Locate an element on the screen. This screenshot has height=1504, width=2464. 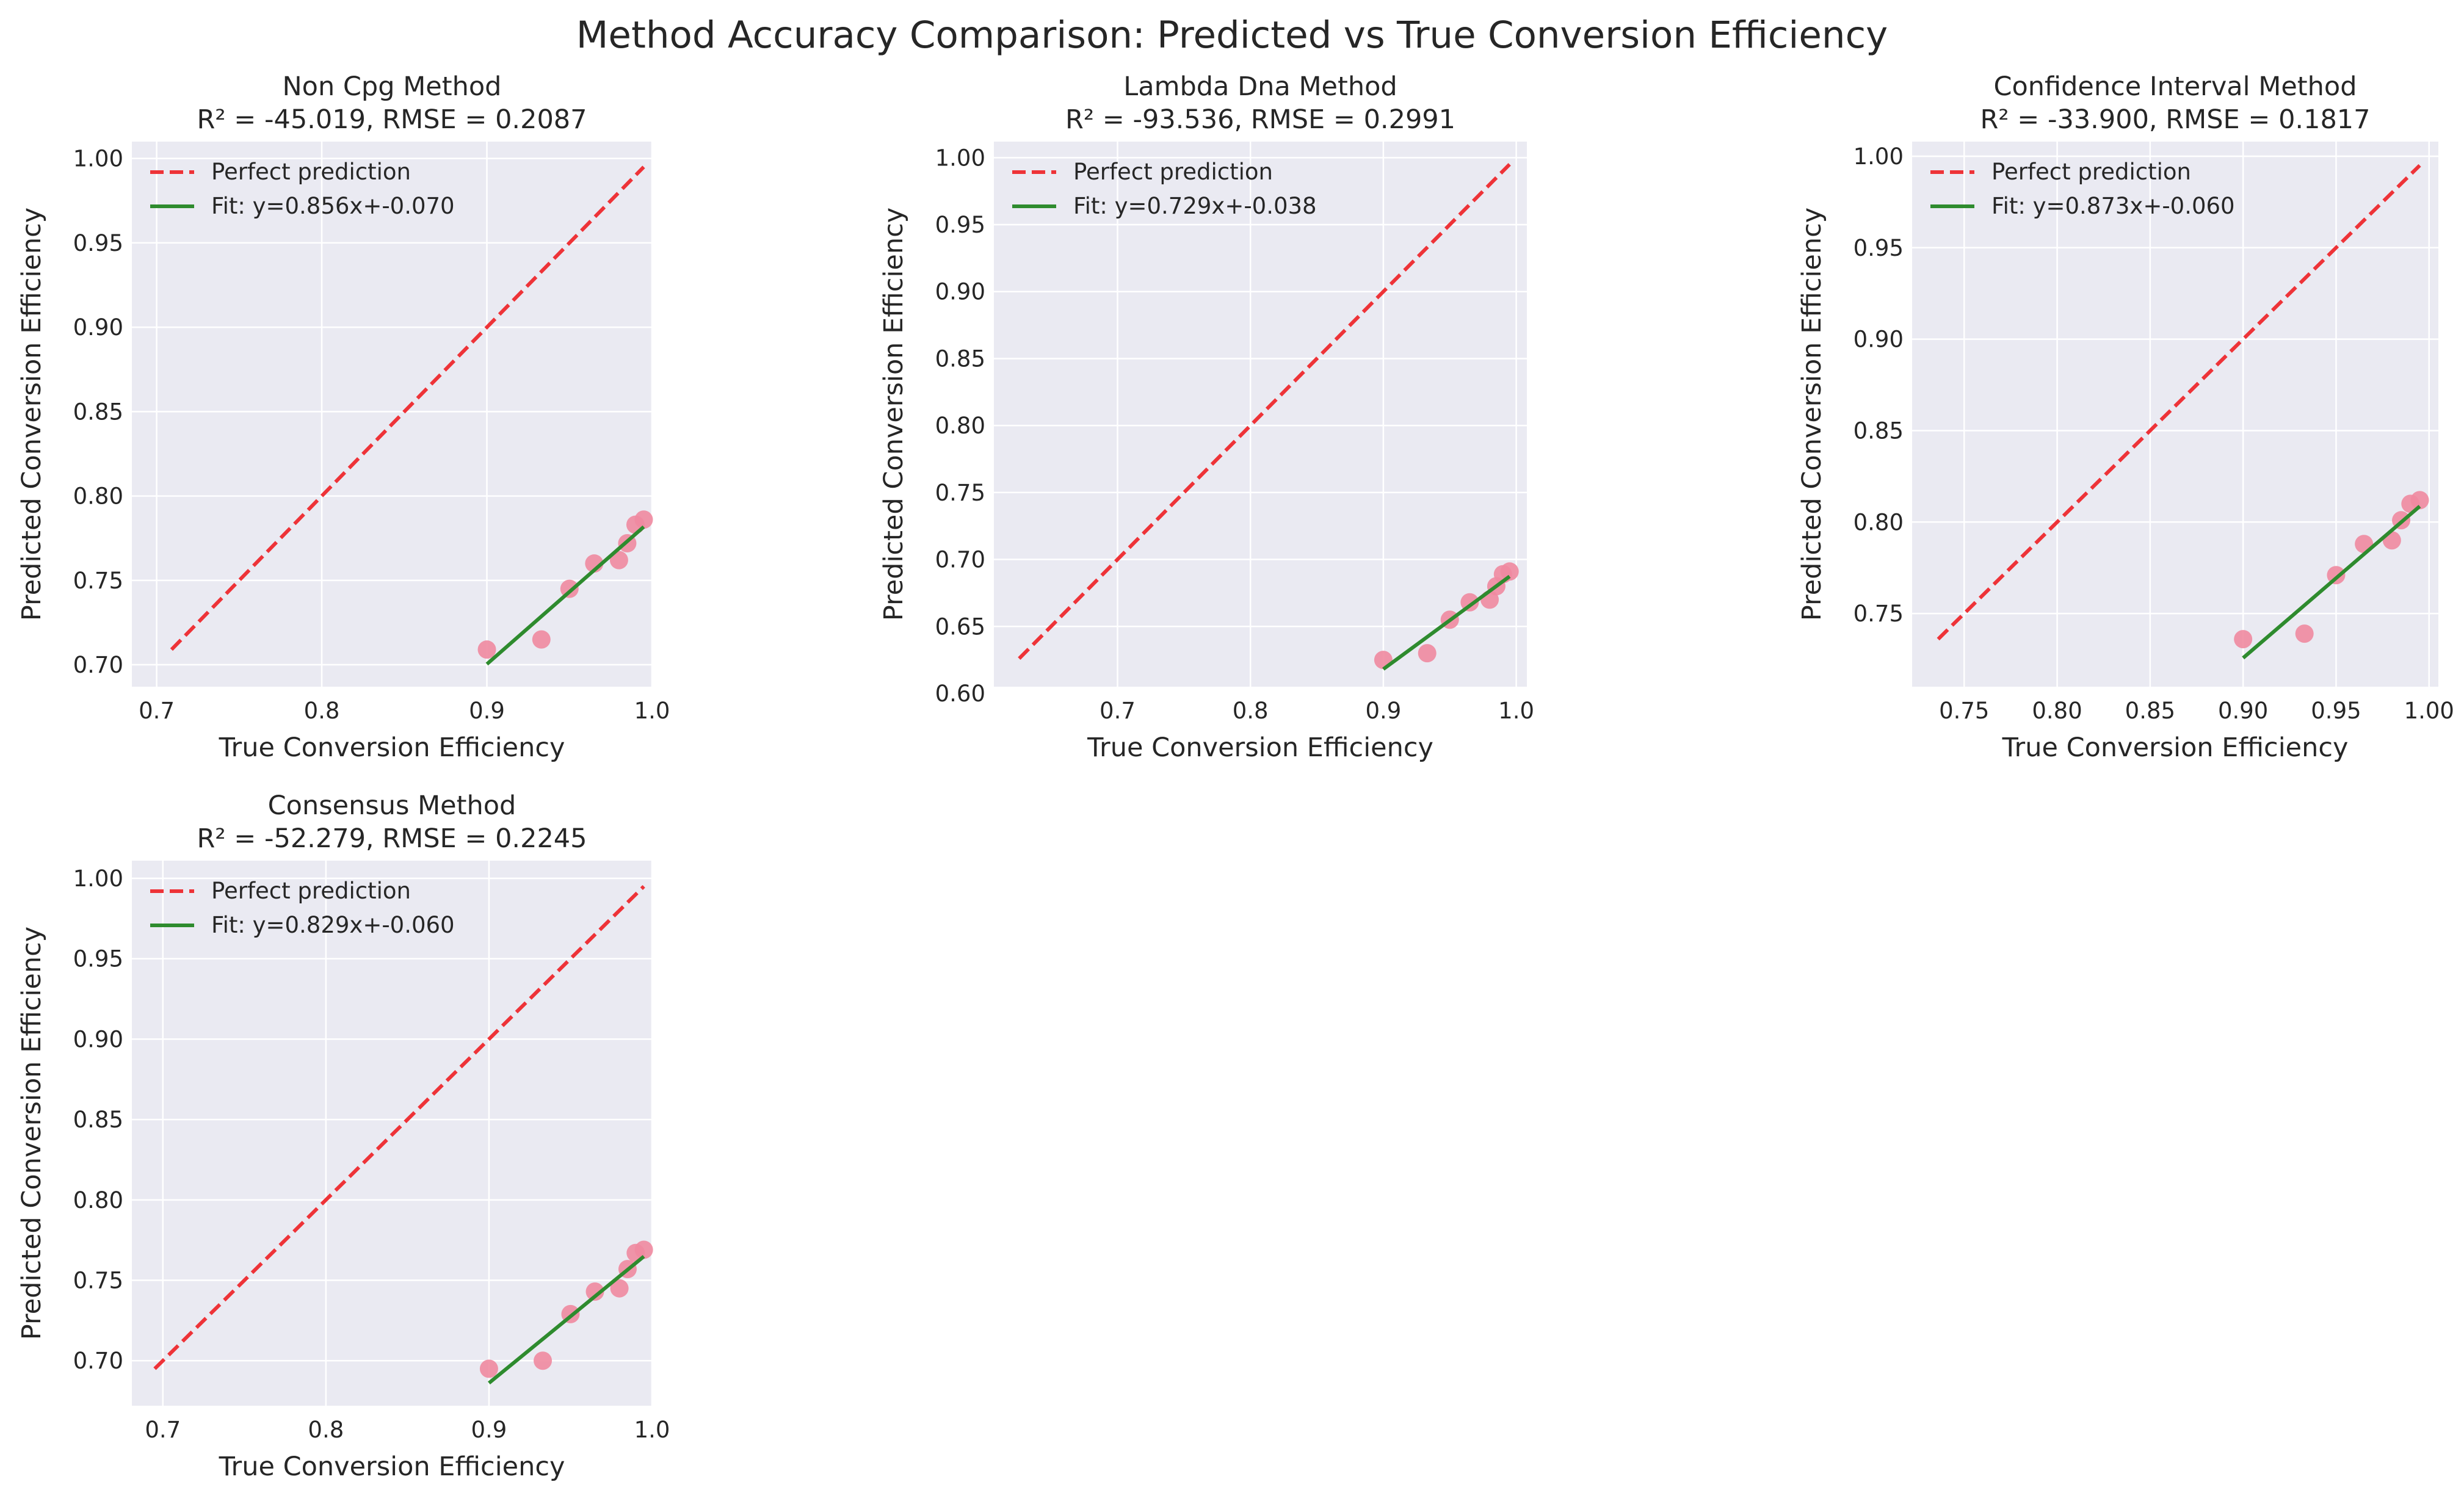
x-tick-label: 0.85 is located at coordinates (2150, 711).